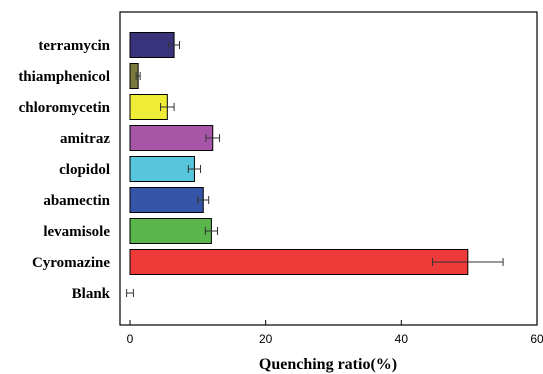 This screenshot has height=374, width=543. What do you see at coordinates (402, 339) in the screenshot?
I see `x-tick-label-40: 40` at bounding box center [402, 339].